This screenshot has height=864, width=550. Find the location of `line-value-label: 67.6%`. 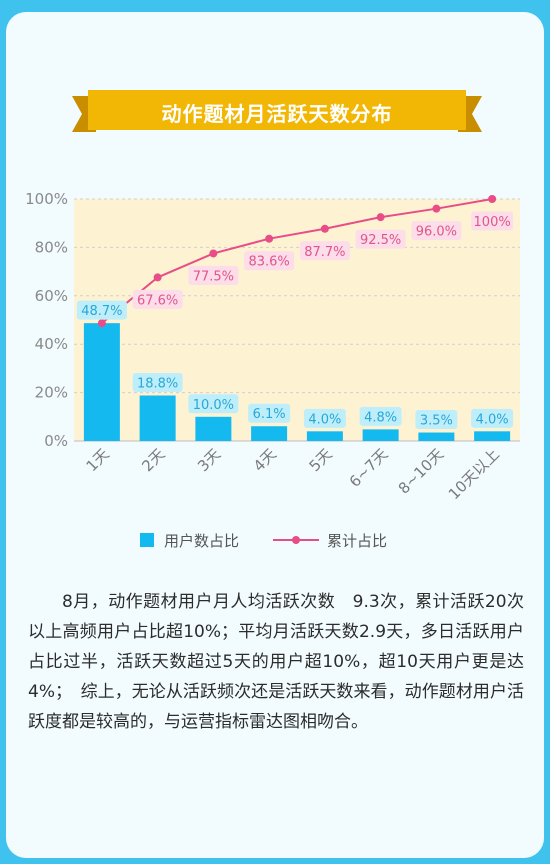

line-value-label: 67.6% is located at coordinates (157, 299).